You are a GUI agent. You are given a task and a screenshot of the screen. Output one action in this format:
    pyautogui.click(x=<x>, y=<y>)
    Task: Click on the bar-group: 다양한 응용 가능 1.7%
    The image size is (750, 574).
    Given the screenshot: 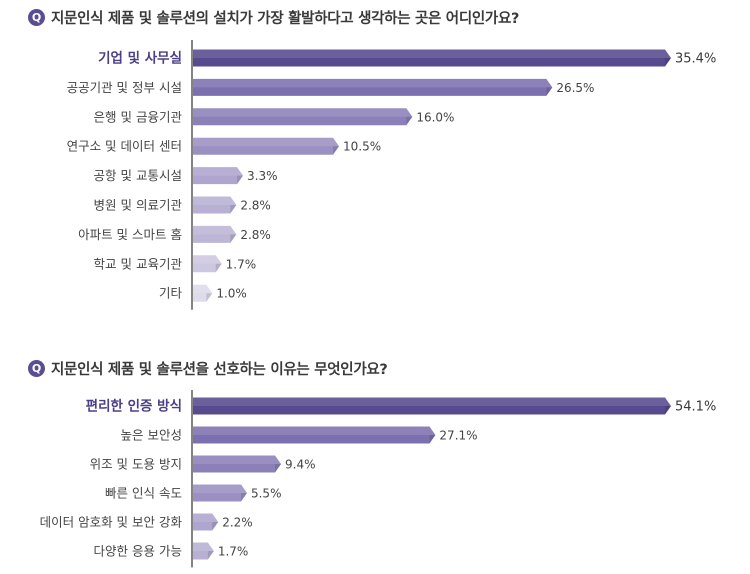 What is the action you would take?
    pyautogui.click(x=171, y=551)
    